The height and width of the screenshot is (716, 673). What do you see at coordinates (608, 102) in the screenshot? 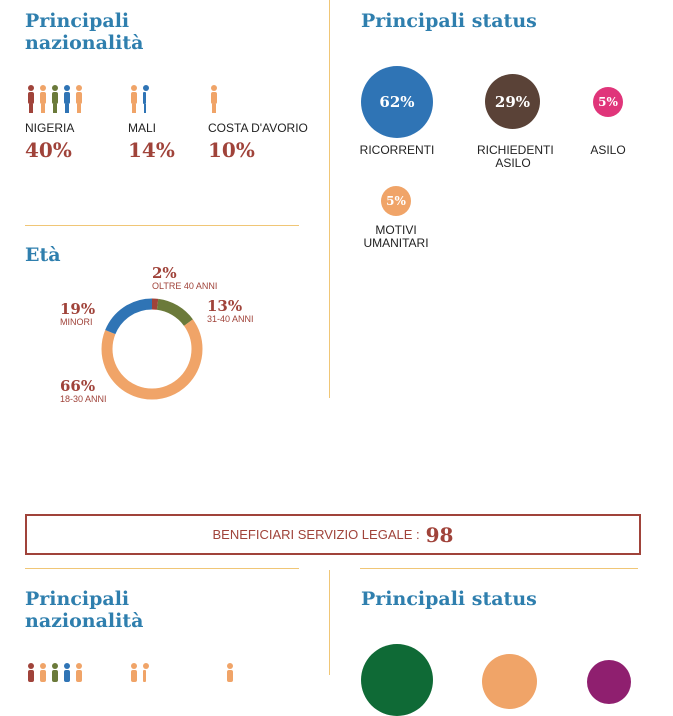
I see `status-circle-asilo: 5%` at bounding box center [608, 102].